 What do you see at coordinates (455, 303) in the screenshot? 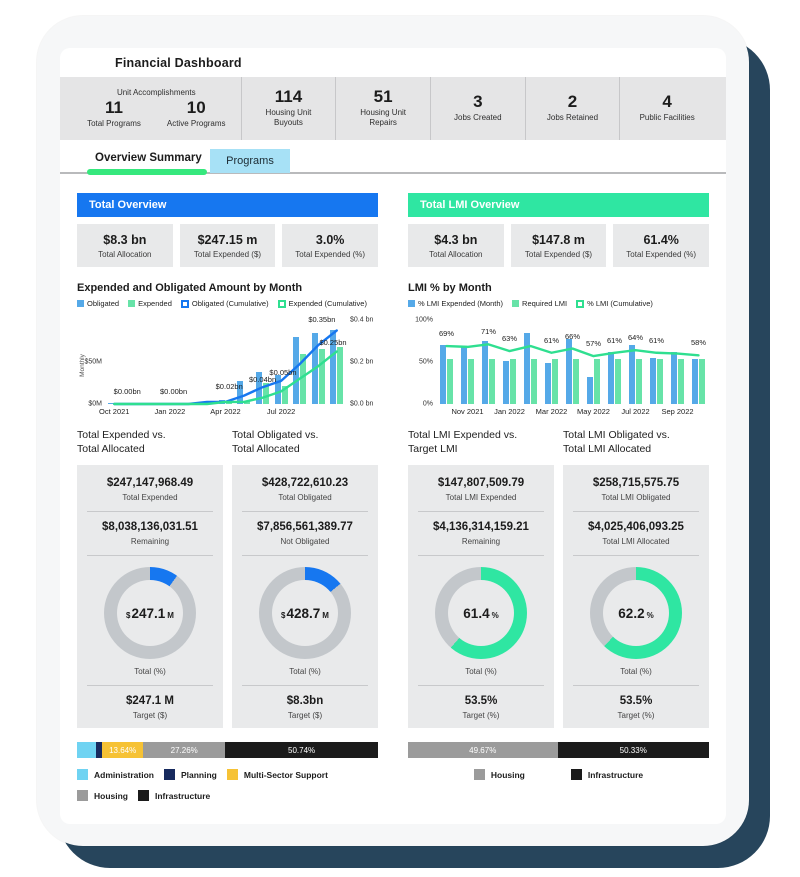
I see `chart-legend-item: % LMI Expended (Month)` at bounding box center [455, 303].